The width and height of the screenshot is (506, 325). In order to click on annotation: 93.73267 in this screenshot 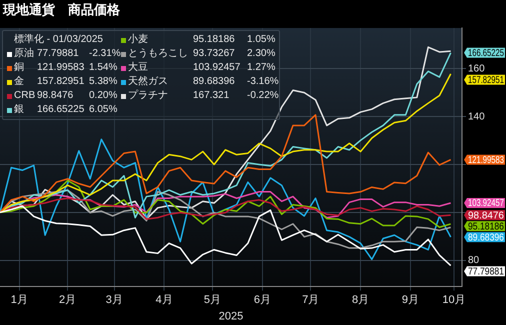, I will do `click(214, 54)`.